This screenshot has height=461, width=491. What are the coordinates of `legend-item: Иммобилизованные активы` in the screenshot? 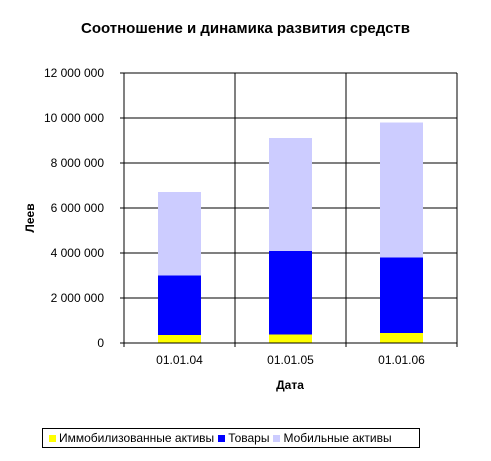 It's located at (131, 438).